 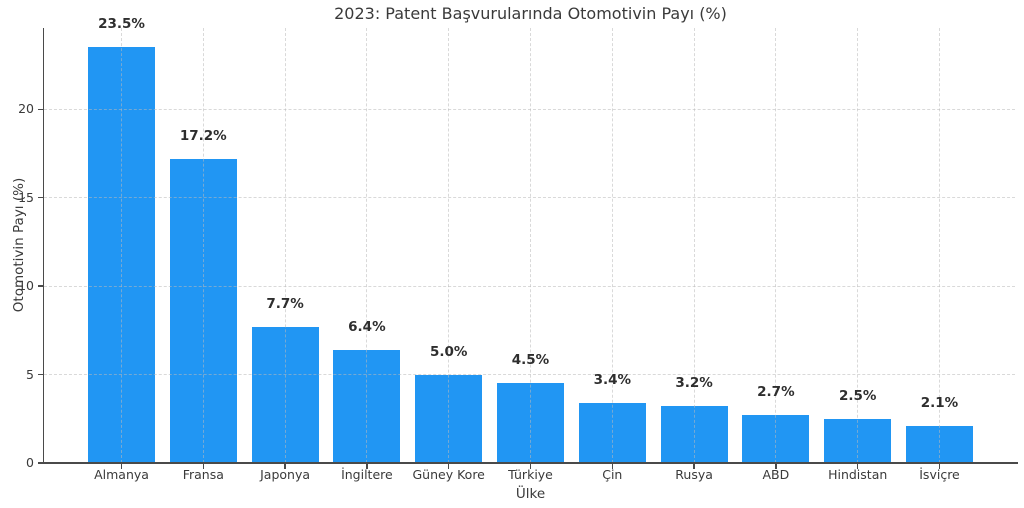 What do you see at coordinates (367, 326) in the screenshot?
I see `bar-value-label: 6.4%` at bounding box center [367, 326].